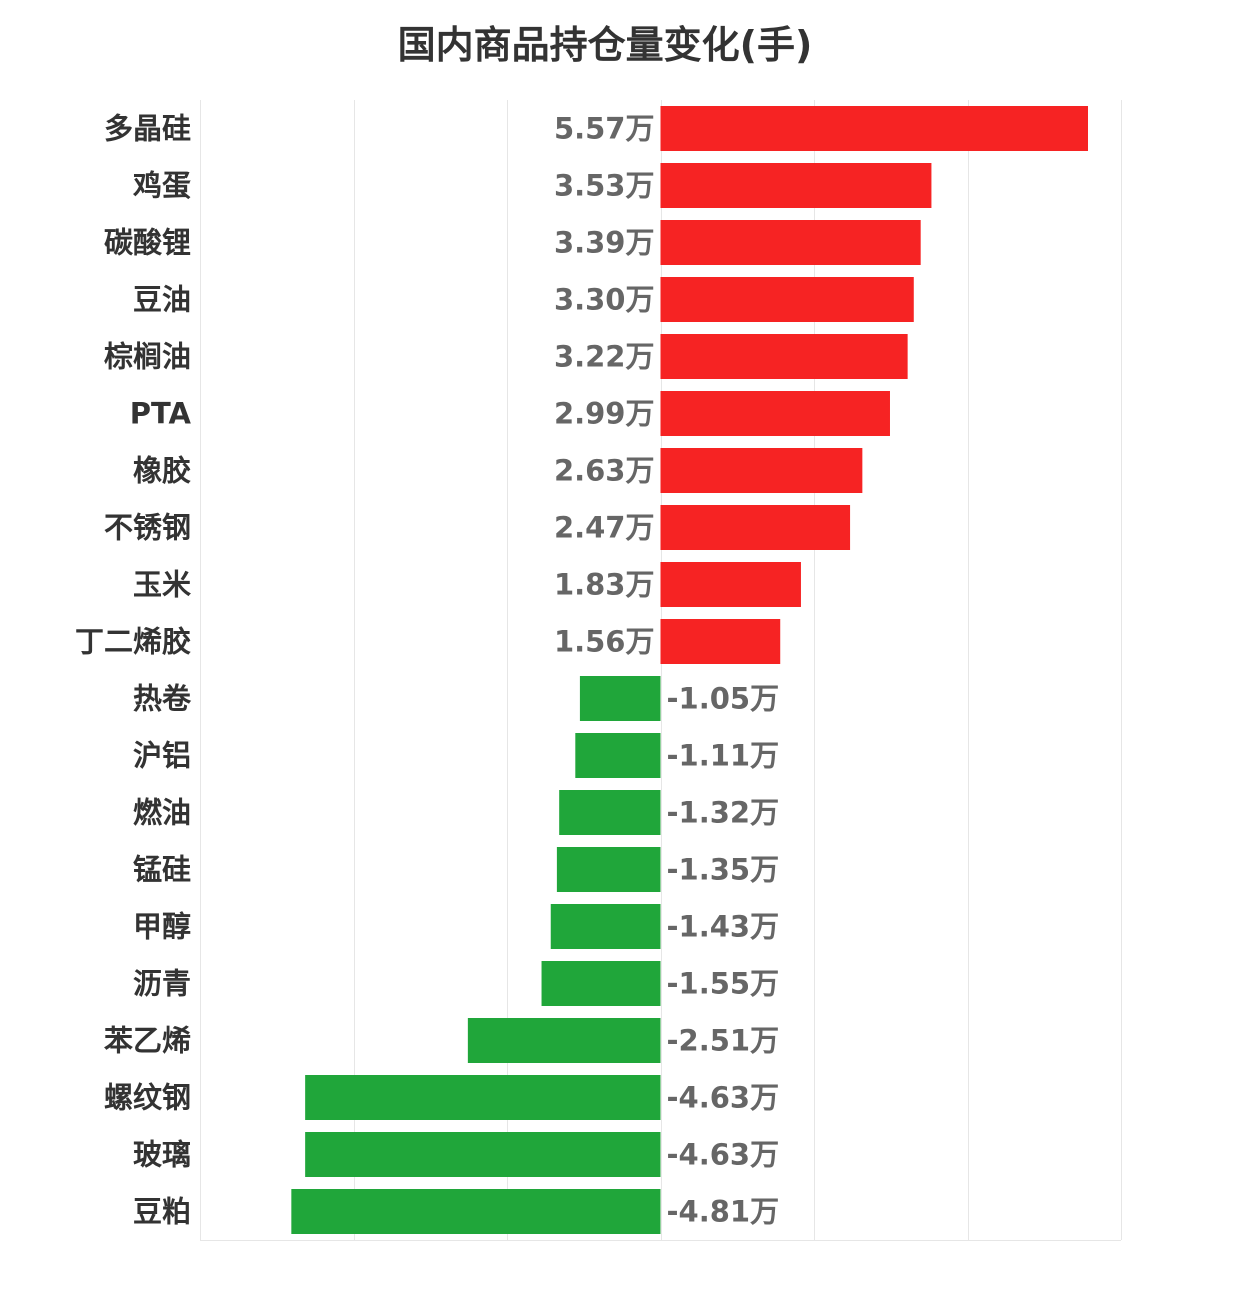 The width and height of the screenshot is (1246, 1300). I want to click on value-label-0: 5.57万, so click(604, 129).